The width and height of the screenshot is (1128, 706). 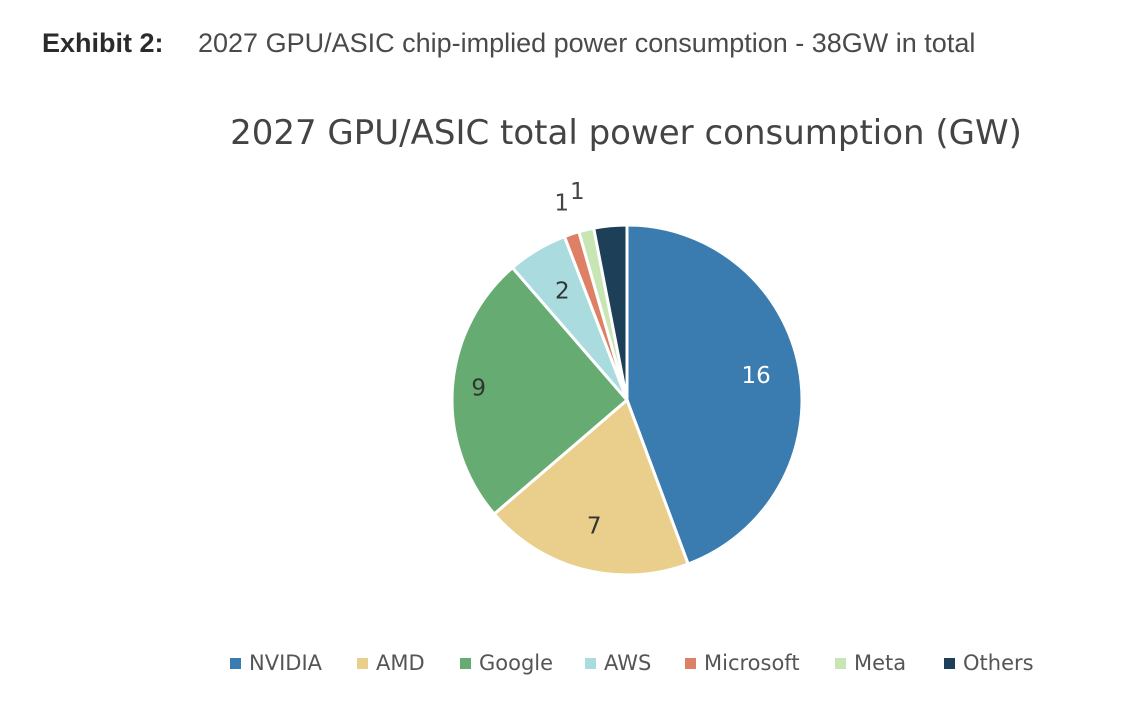 I want to click on pie-slice-others, so click(x=610, y=312).